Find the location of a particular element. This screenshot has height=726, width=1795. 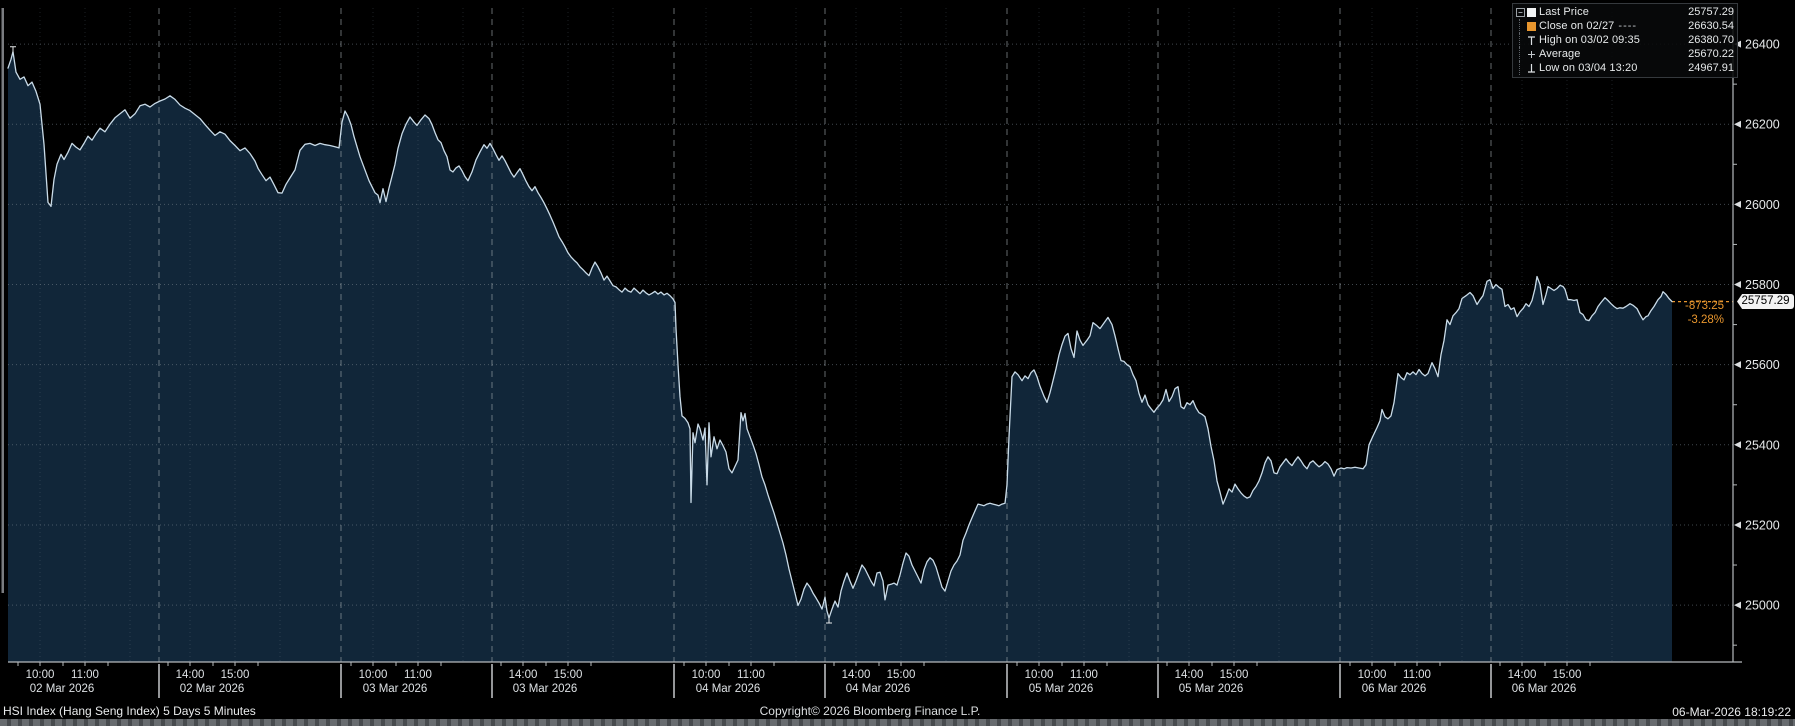

net-change-readout: -873.25 -3.28% is located at coordinates (1688, 313).